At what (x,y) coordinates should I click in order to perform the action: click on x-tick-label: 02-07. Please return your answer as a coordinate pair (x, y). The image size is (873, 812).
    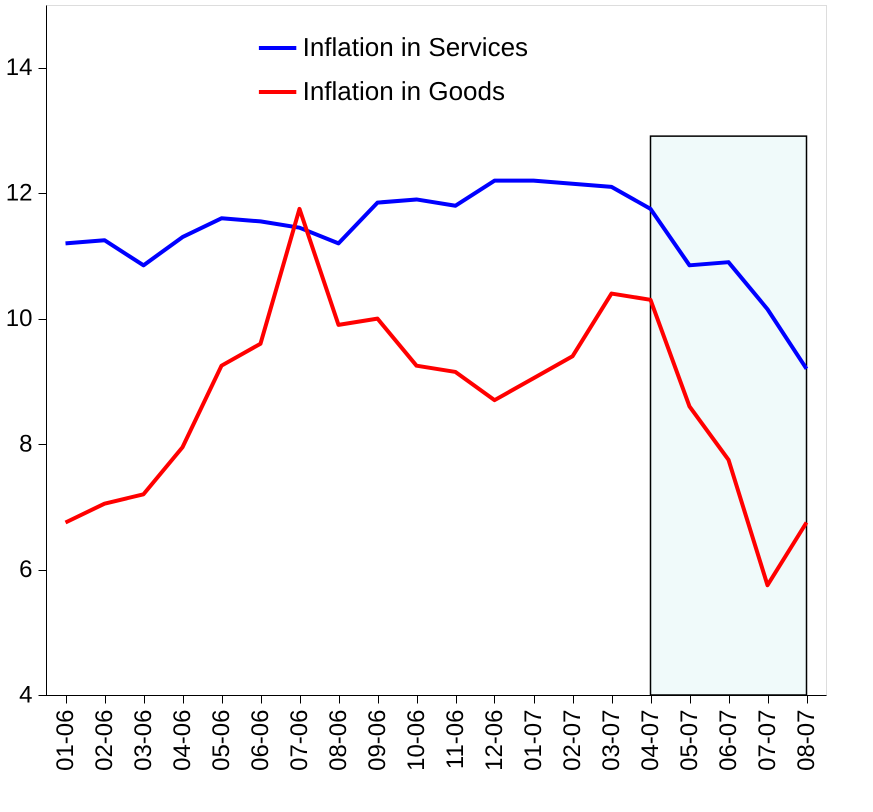
    Looking at the image, I should click on (572, 740).